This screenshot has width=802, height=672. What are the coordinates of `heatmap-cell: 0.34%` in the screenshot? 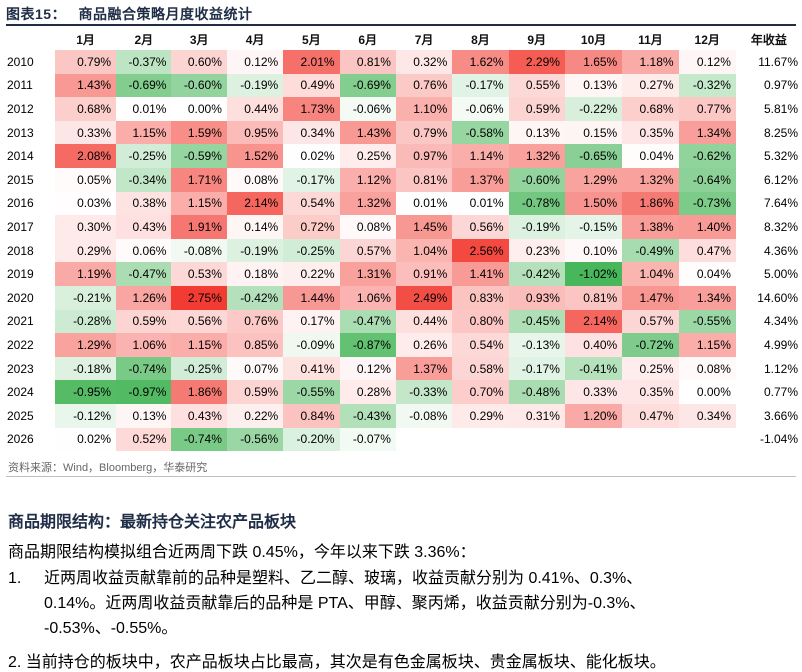 It's located at (707, 415).